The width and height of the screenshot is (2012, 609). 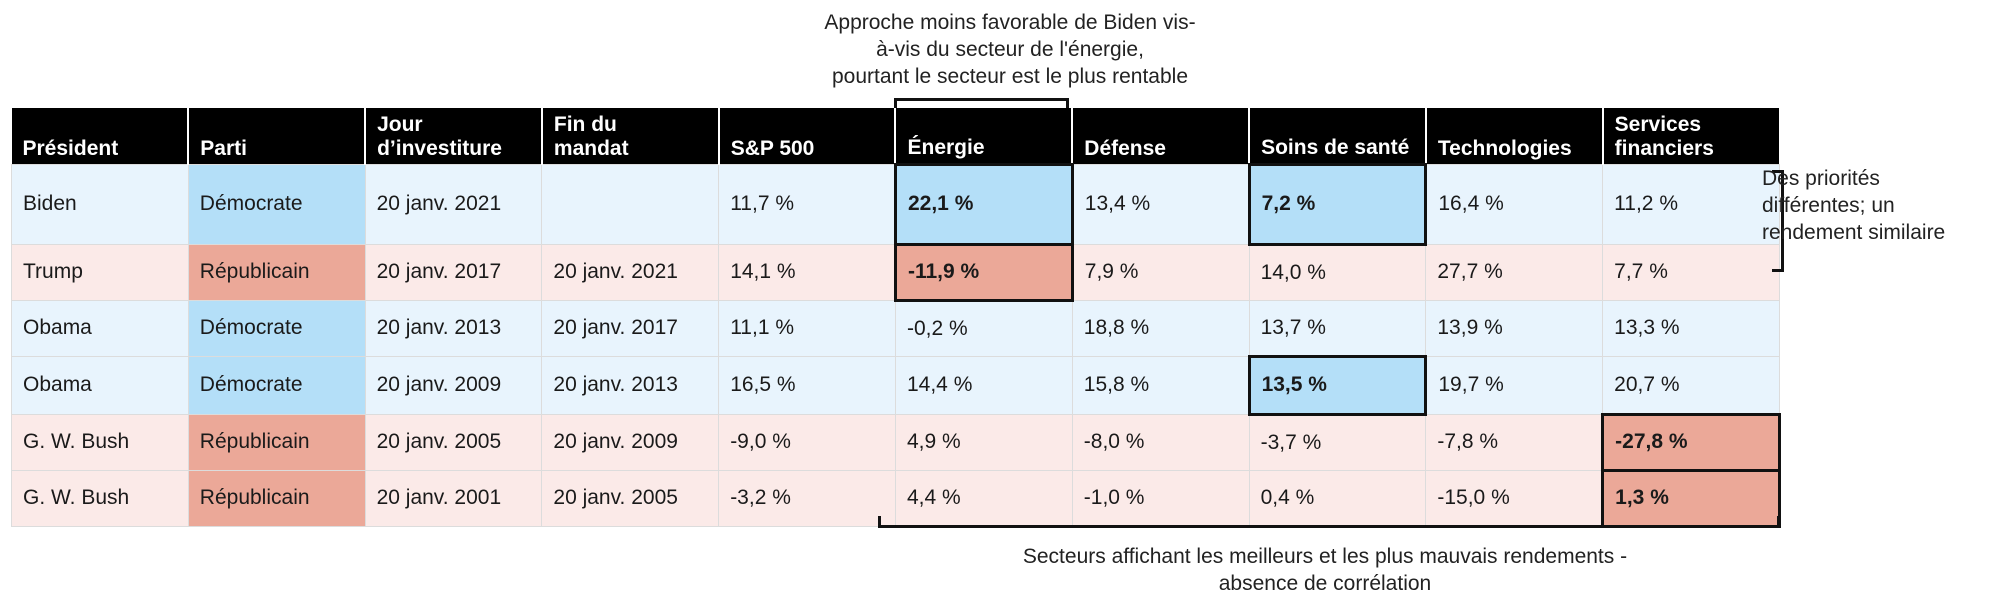 What do you see at coordinates (630, 136) in the screenshot?
I see `column-header-term-end: Fin du mandat` at bounding box center [630, 136].